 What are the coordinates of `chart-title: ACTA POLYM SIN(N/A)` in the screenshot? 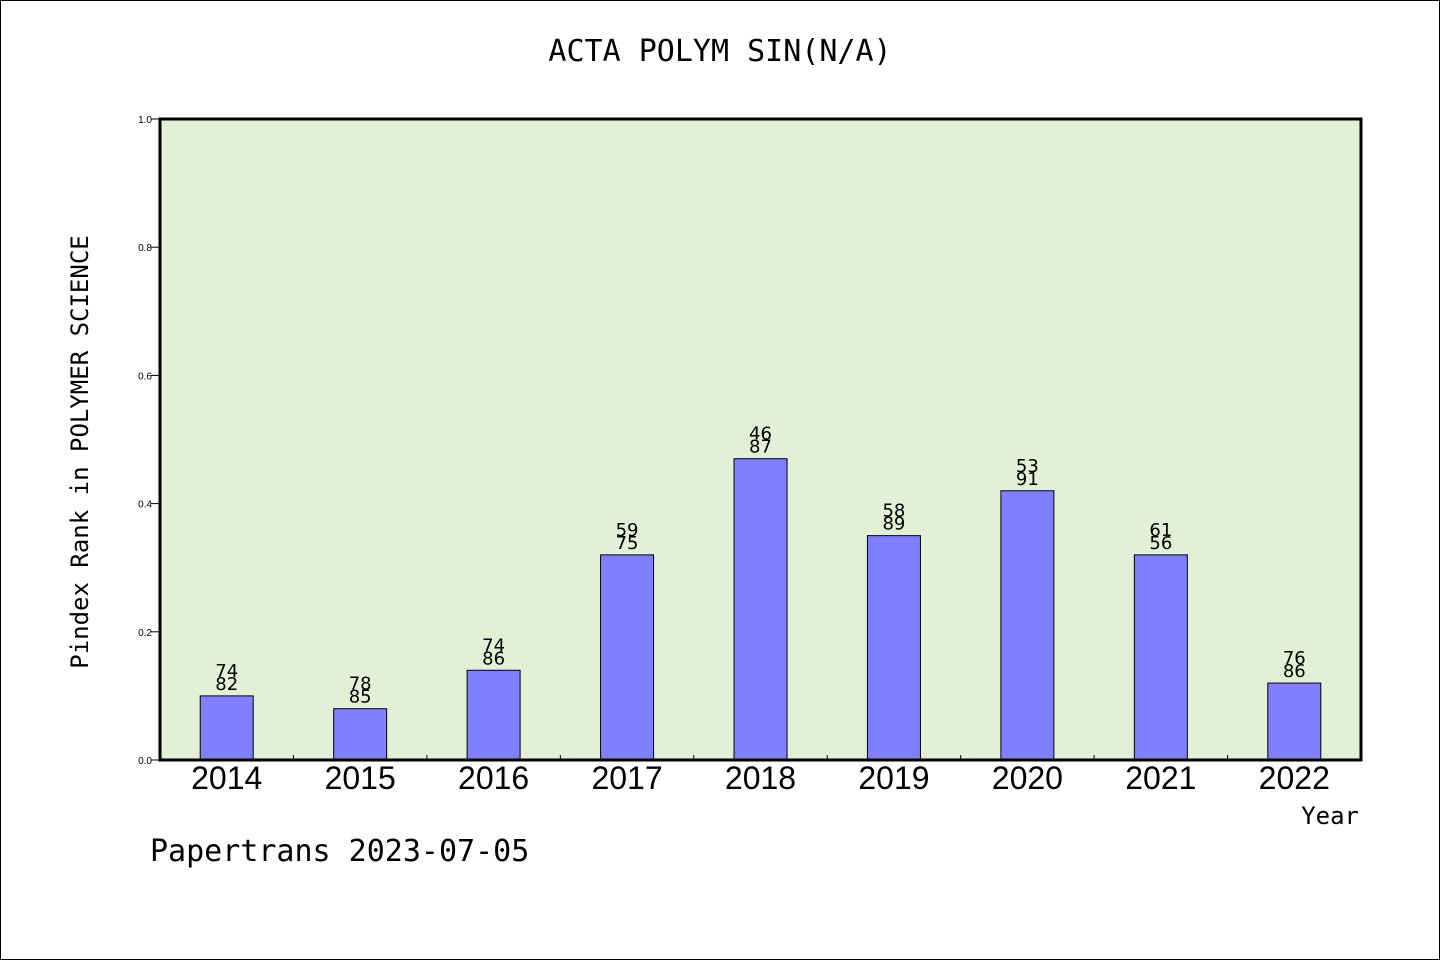 It's located at (720, 51).